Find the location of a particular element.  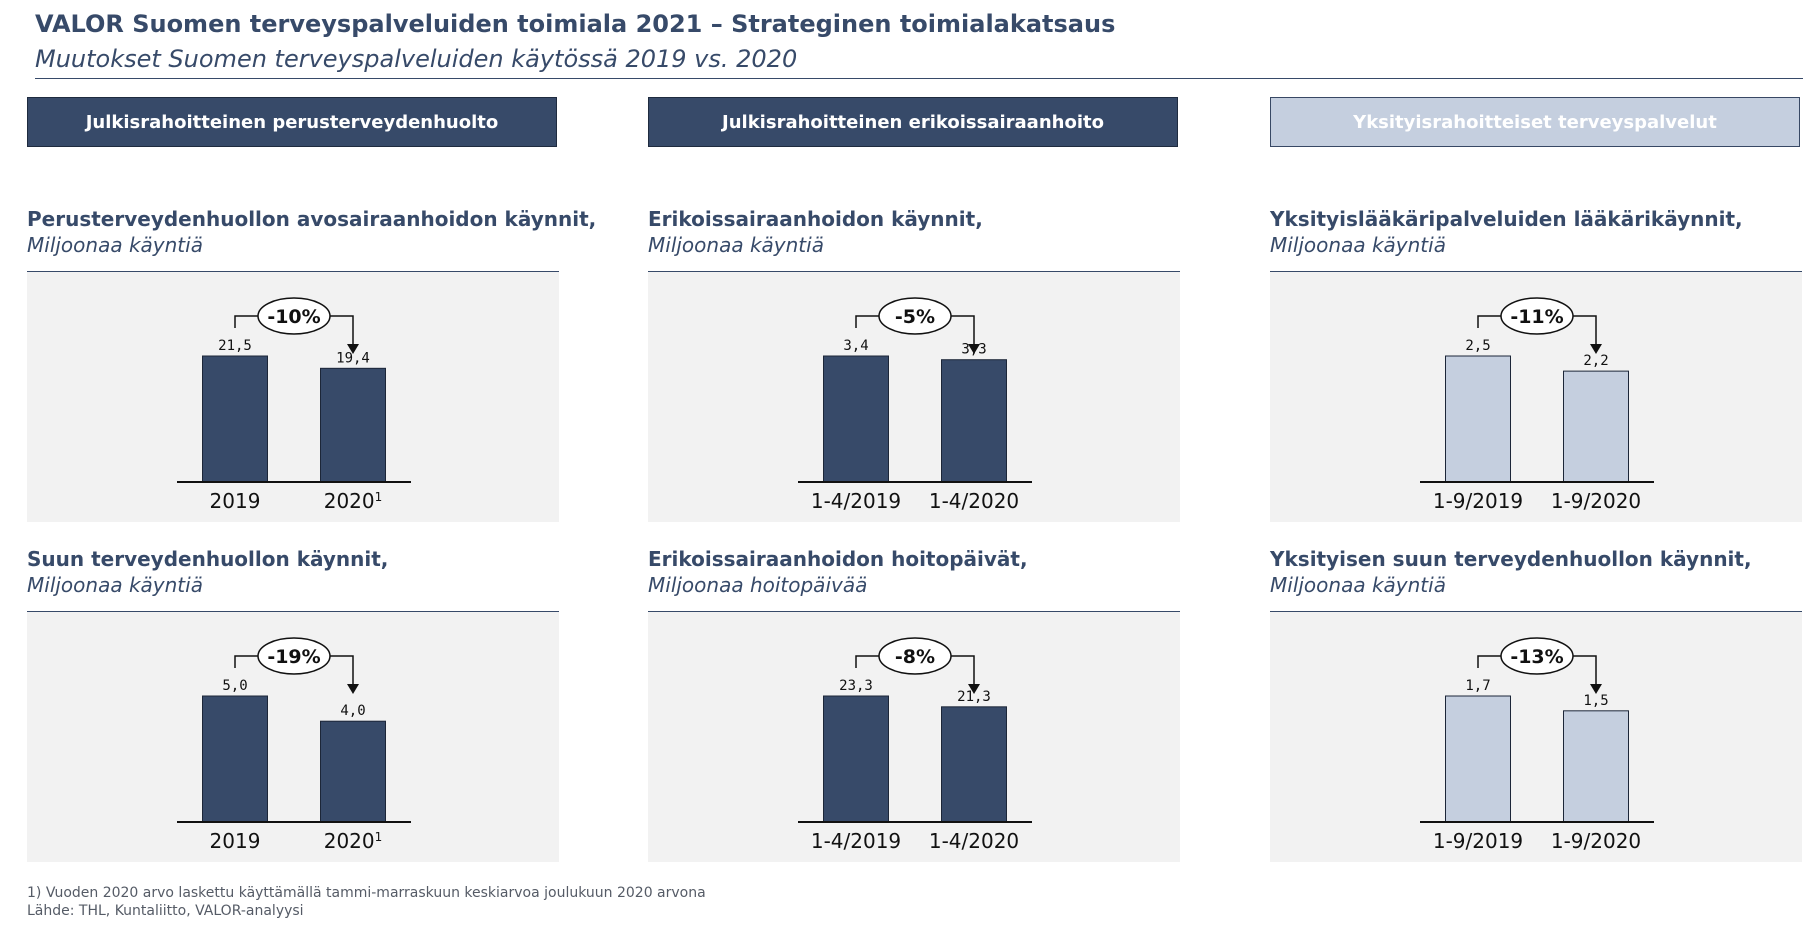

value-label: 19,4 is located at coordinates (353, 358).